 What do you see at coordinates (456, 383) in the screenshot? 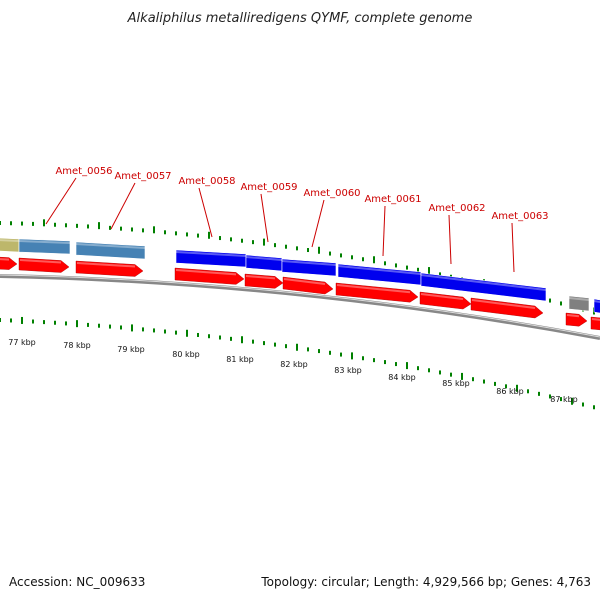
I see `kbp-label: 85 kbp` at bounding box center [456, 383].